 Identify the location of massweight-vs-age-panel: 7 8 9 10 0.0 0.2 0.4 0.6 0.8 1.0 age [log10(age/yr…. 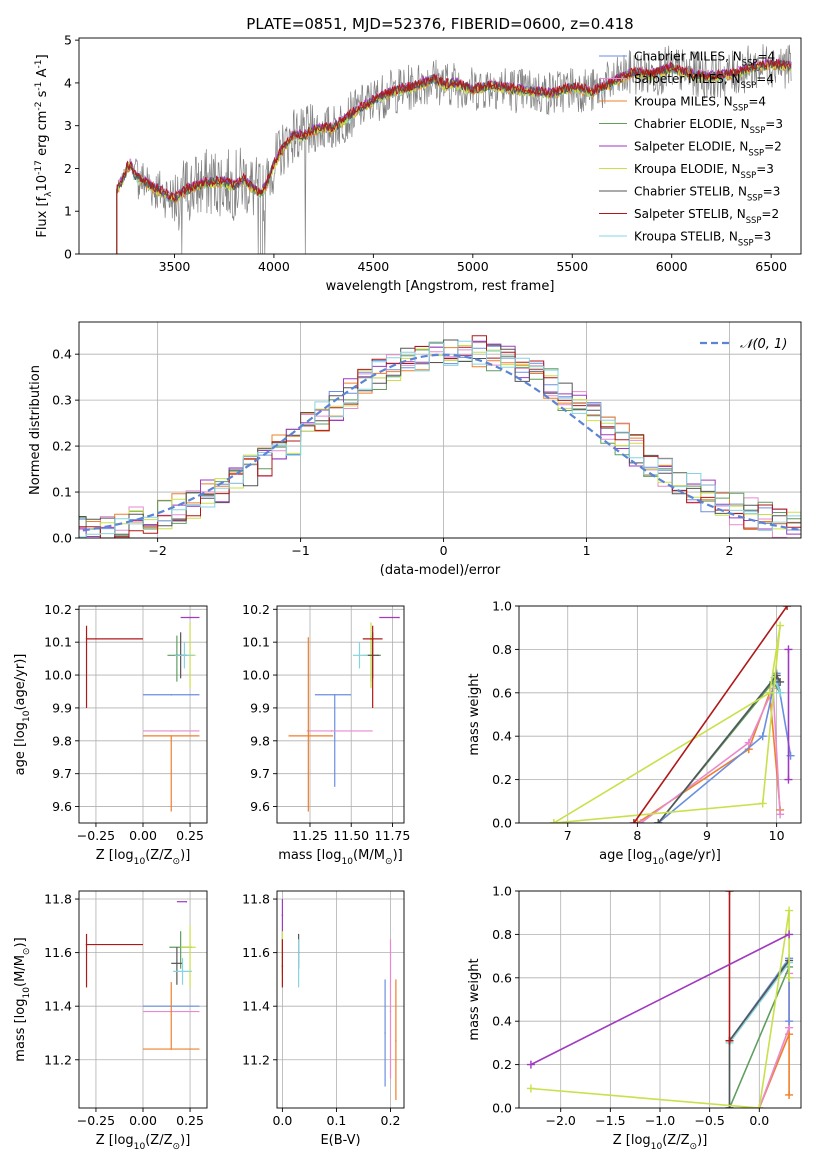
(634, 733).